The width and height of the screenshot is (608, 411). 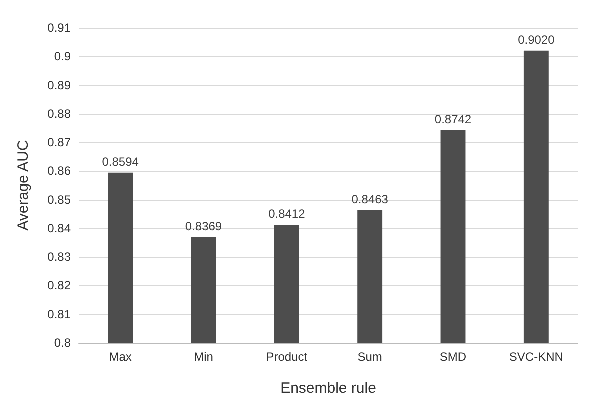 What do you see at coordinates (370, 357) in the screenshot?
I see `x-tick-label: Sum` at bounding box center [370, 357].